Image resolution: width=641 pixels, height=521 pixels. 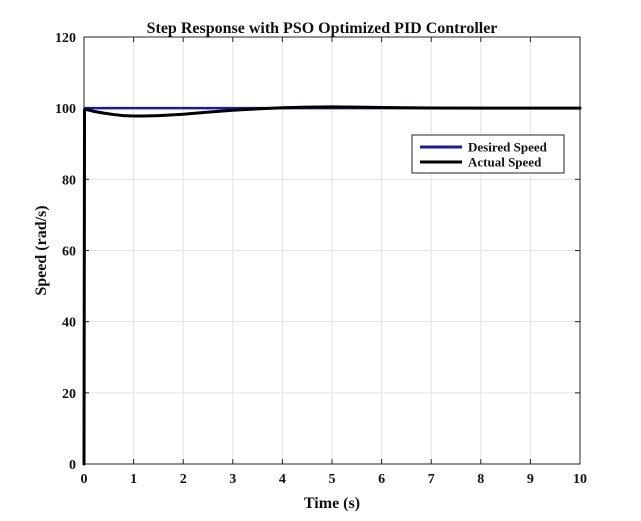 I want to click on y-tick-label: 40, so click(x=69, y=323).